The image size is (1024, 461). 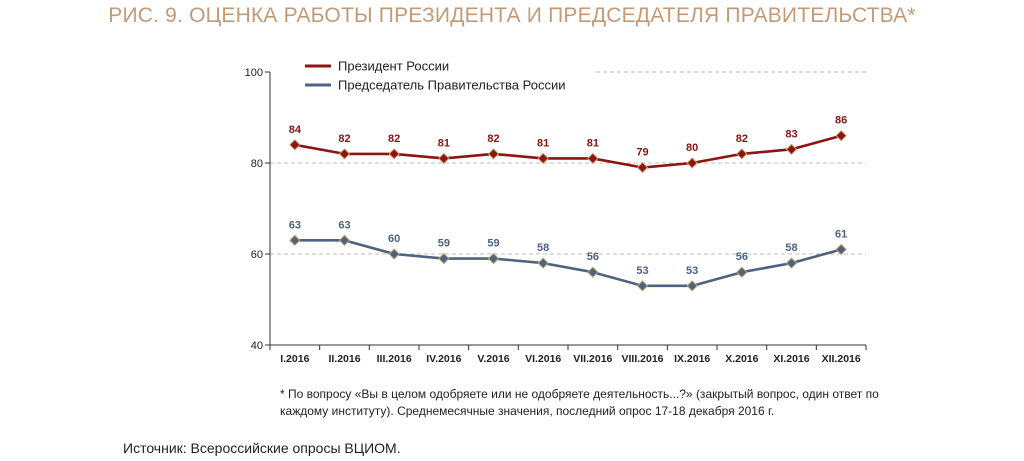 I want to click on legend-label: Председатель Правительства России, so click(x=452, y=85).